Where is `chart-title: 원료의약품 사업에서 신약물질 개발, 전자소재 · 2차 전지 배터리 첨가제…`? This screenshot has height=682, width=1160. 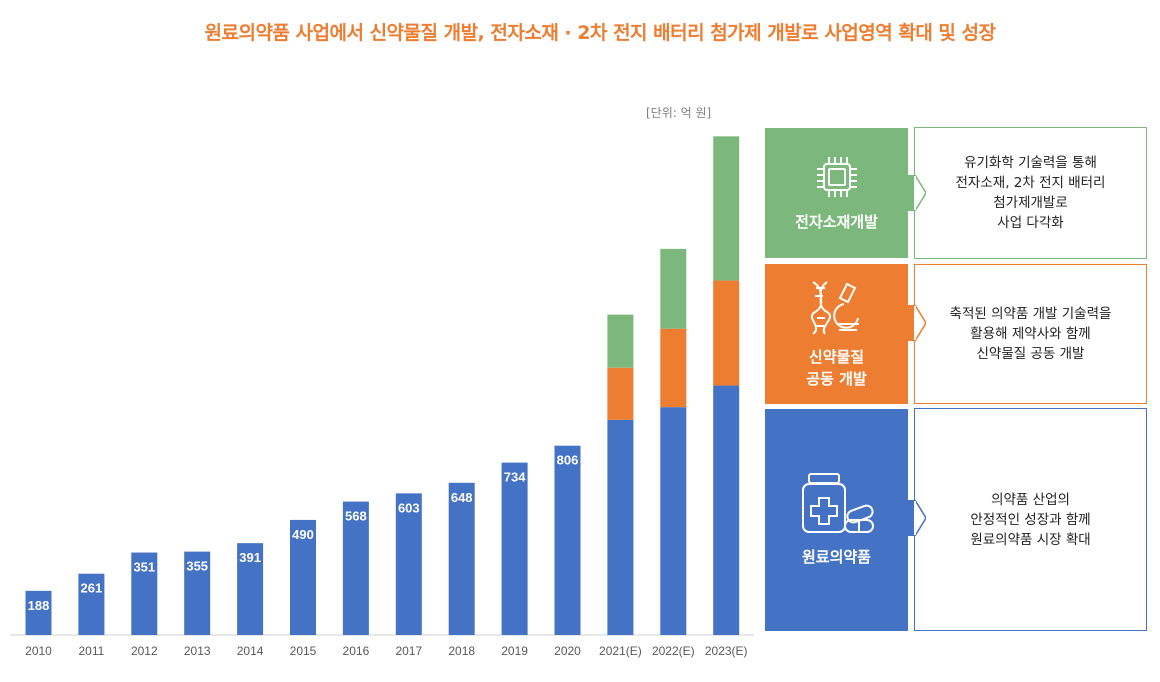
chart-title: 원료의약품 사업에서 신약물질 개발, 전자소재 · 2차 전지 배터리 첨가제… is located at coordinates (600, 33).